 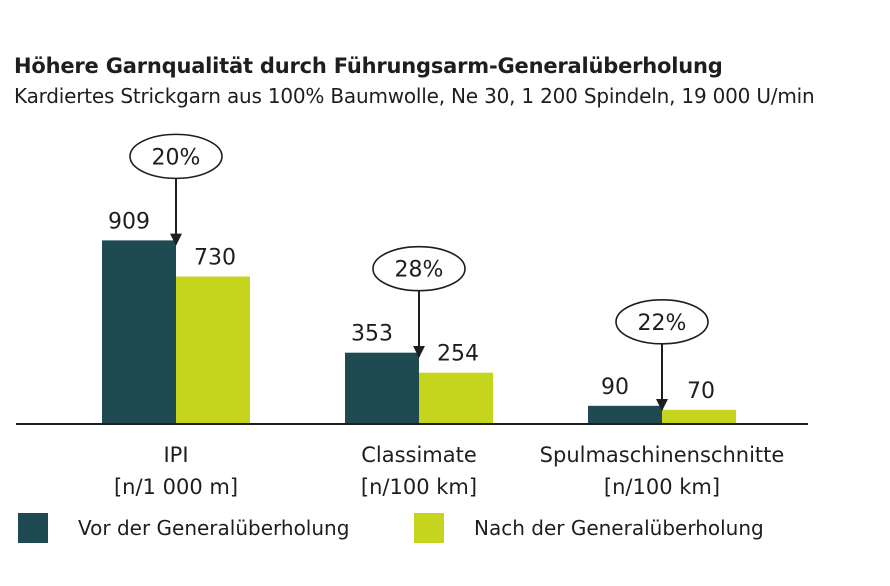 What do you see at coordinates (419, 270) in the screenshot?
I see `percent-label-1: 28%` at bounding box center [419, 270].